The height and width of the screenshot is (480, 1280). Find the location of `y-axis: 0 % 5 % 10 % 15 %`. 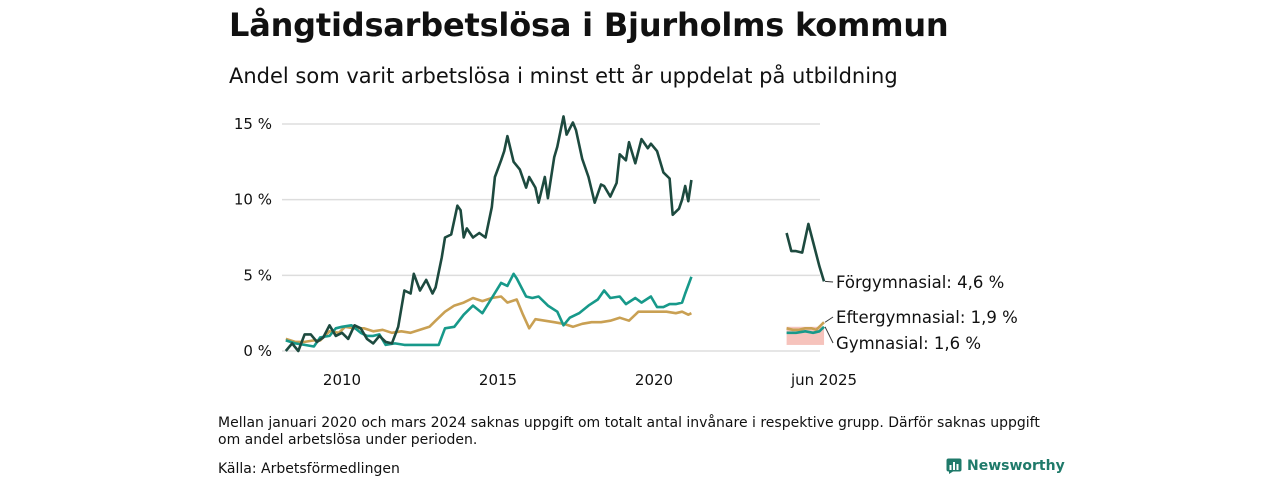

y-axis: 0 % 5 % 10 % 15 % is located at coordinates (253, 237).